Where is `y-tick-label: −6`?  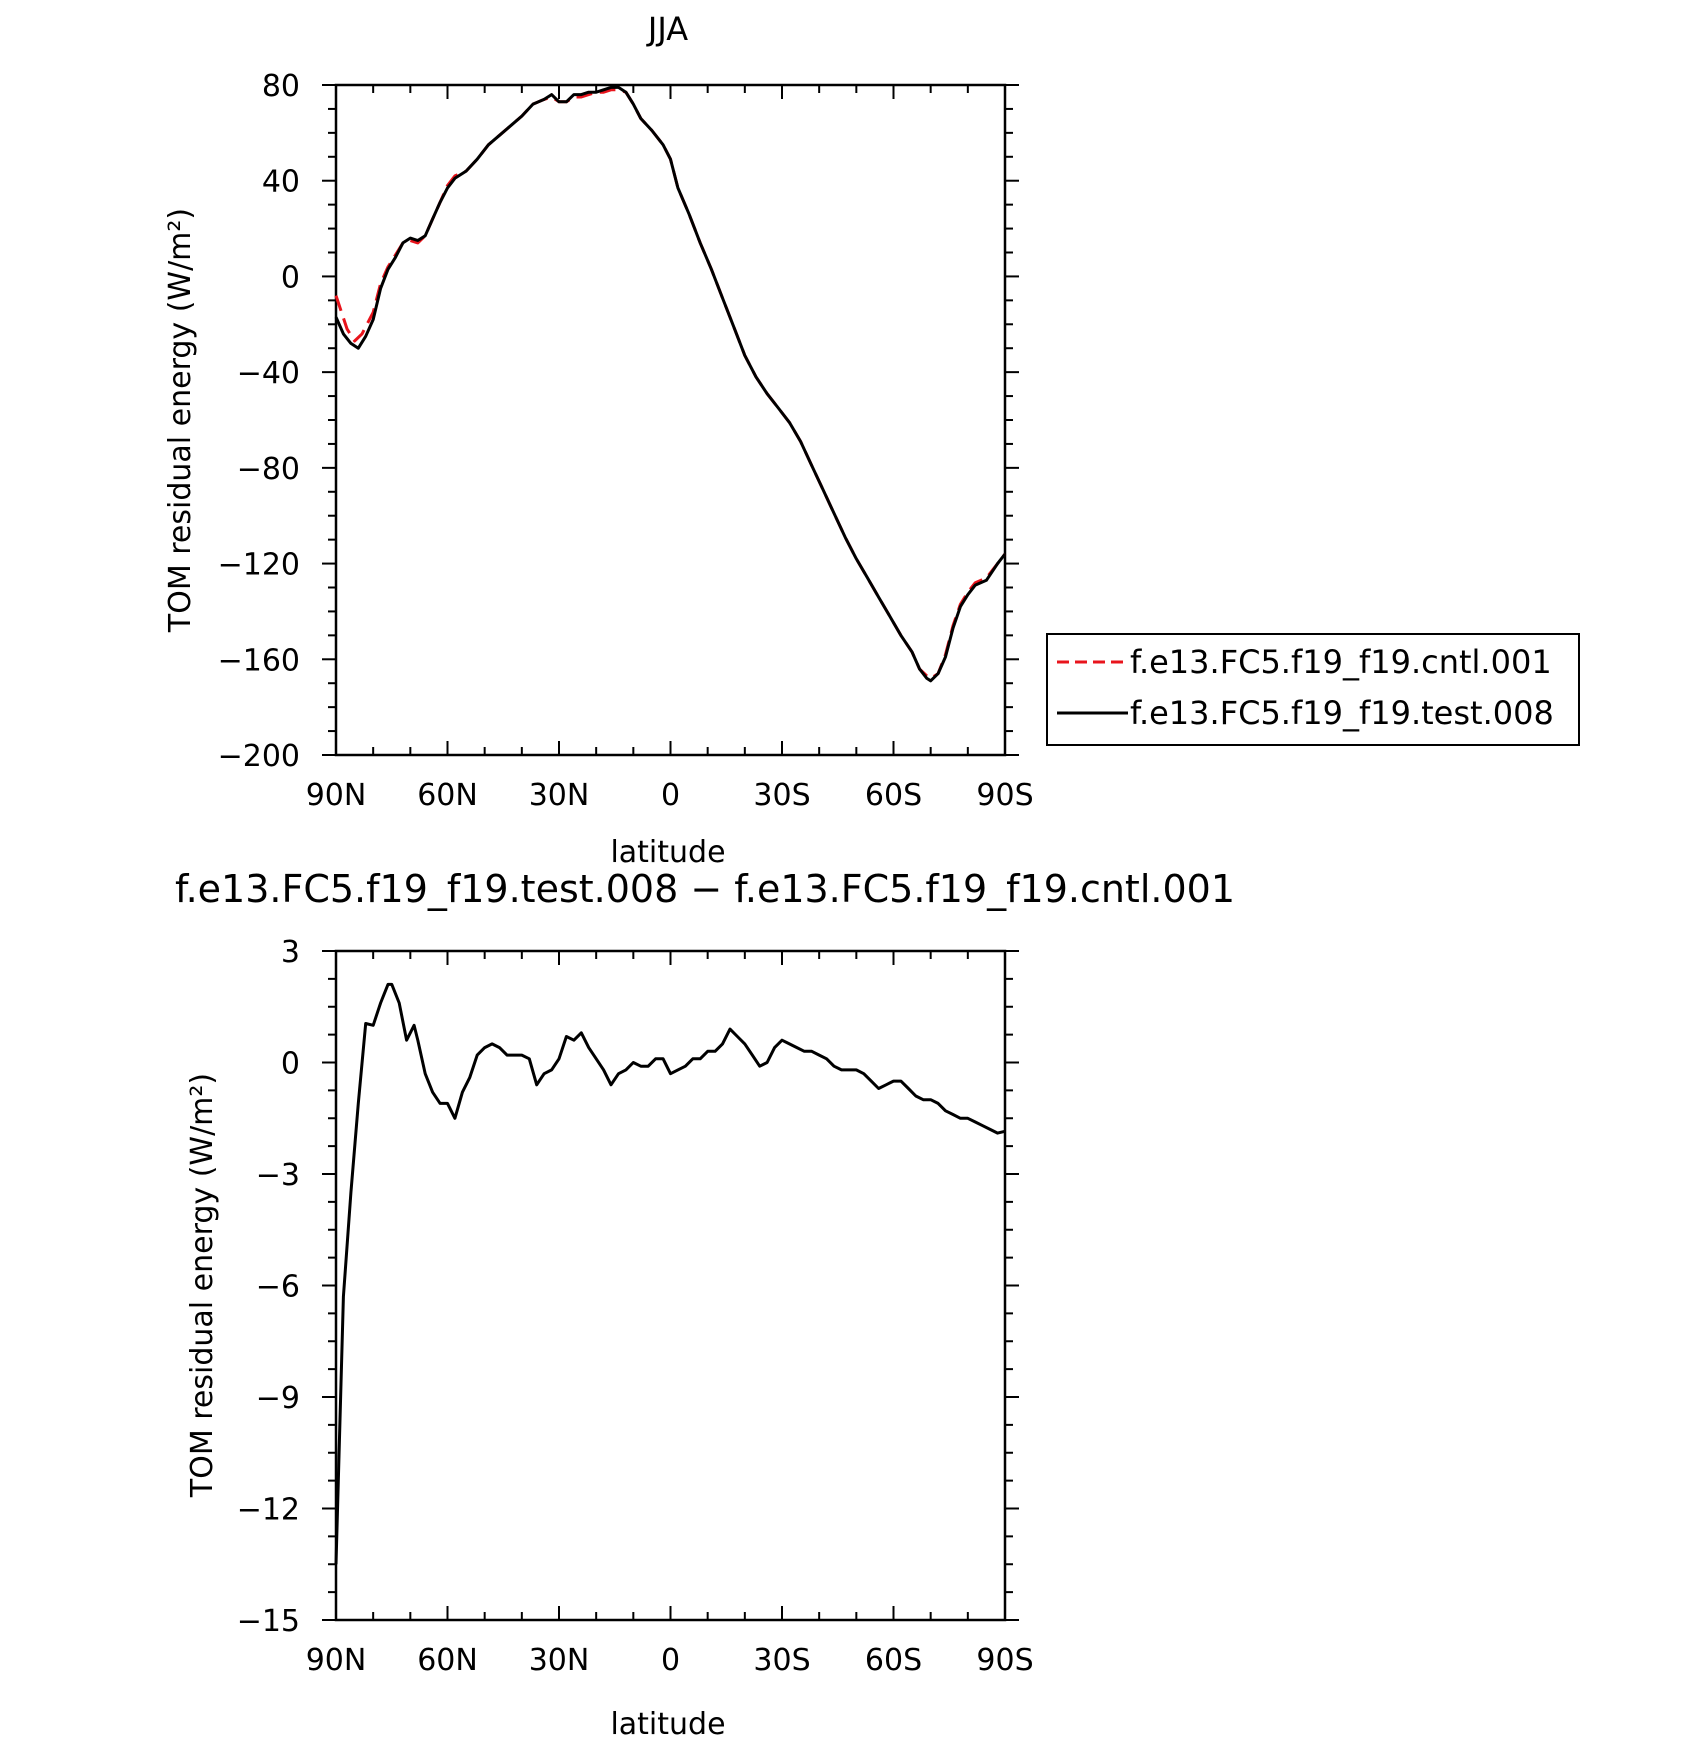 y-tick-label: −6 is located at coordinates (278, 1287).